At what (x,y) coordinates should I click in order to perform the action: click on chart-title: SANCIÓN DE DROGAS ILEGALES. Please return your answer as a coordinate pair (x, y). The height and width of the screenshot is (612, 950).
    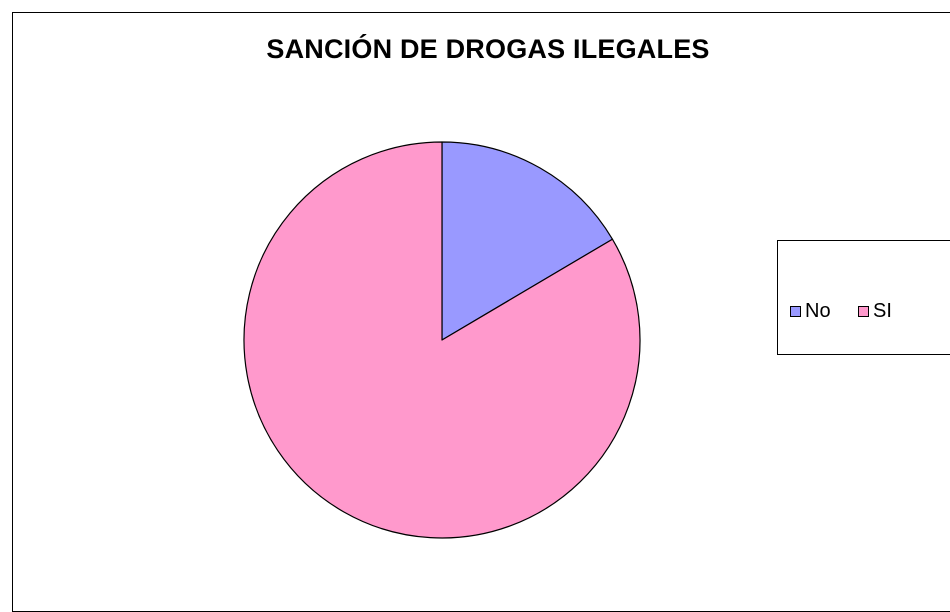
    Looking at the image, I should click on (488, 49).